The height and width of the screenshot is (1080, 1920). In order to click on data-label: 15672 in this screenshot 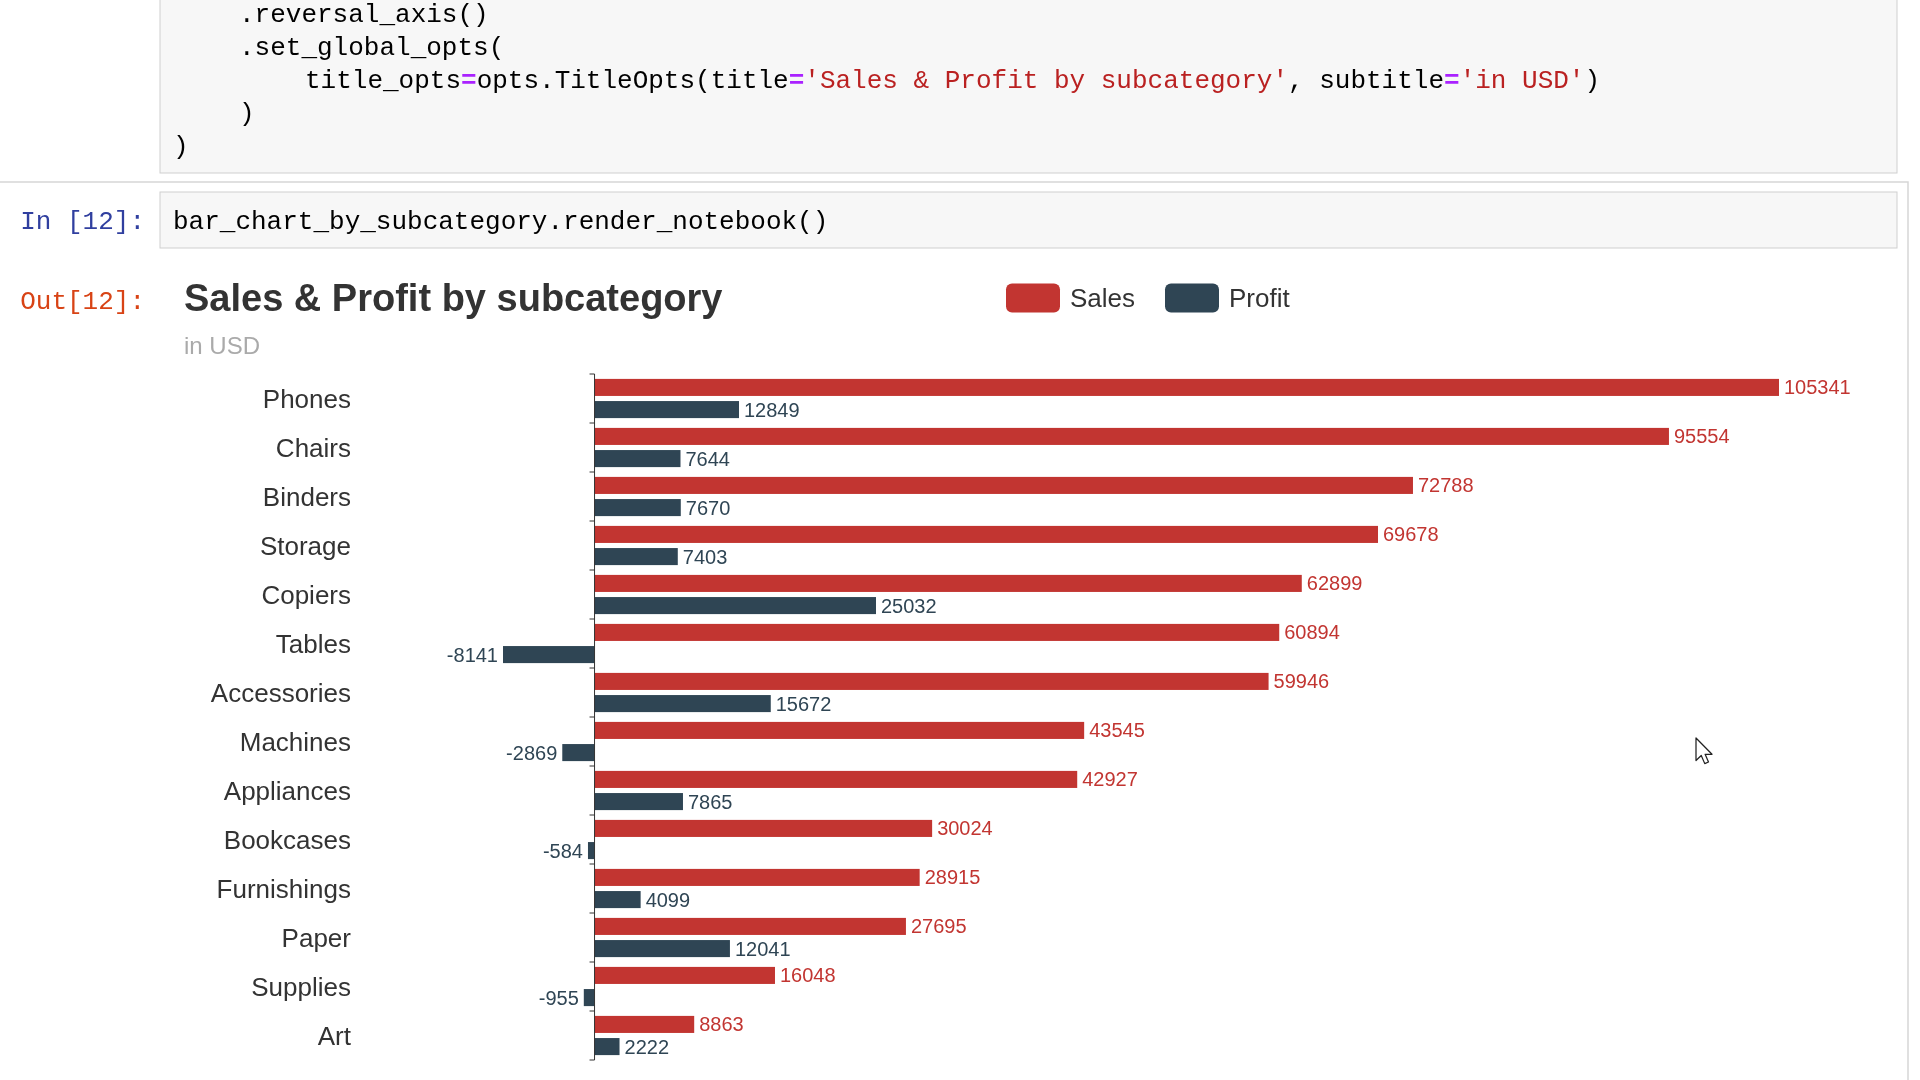, I will do `click(803, 703)`.